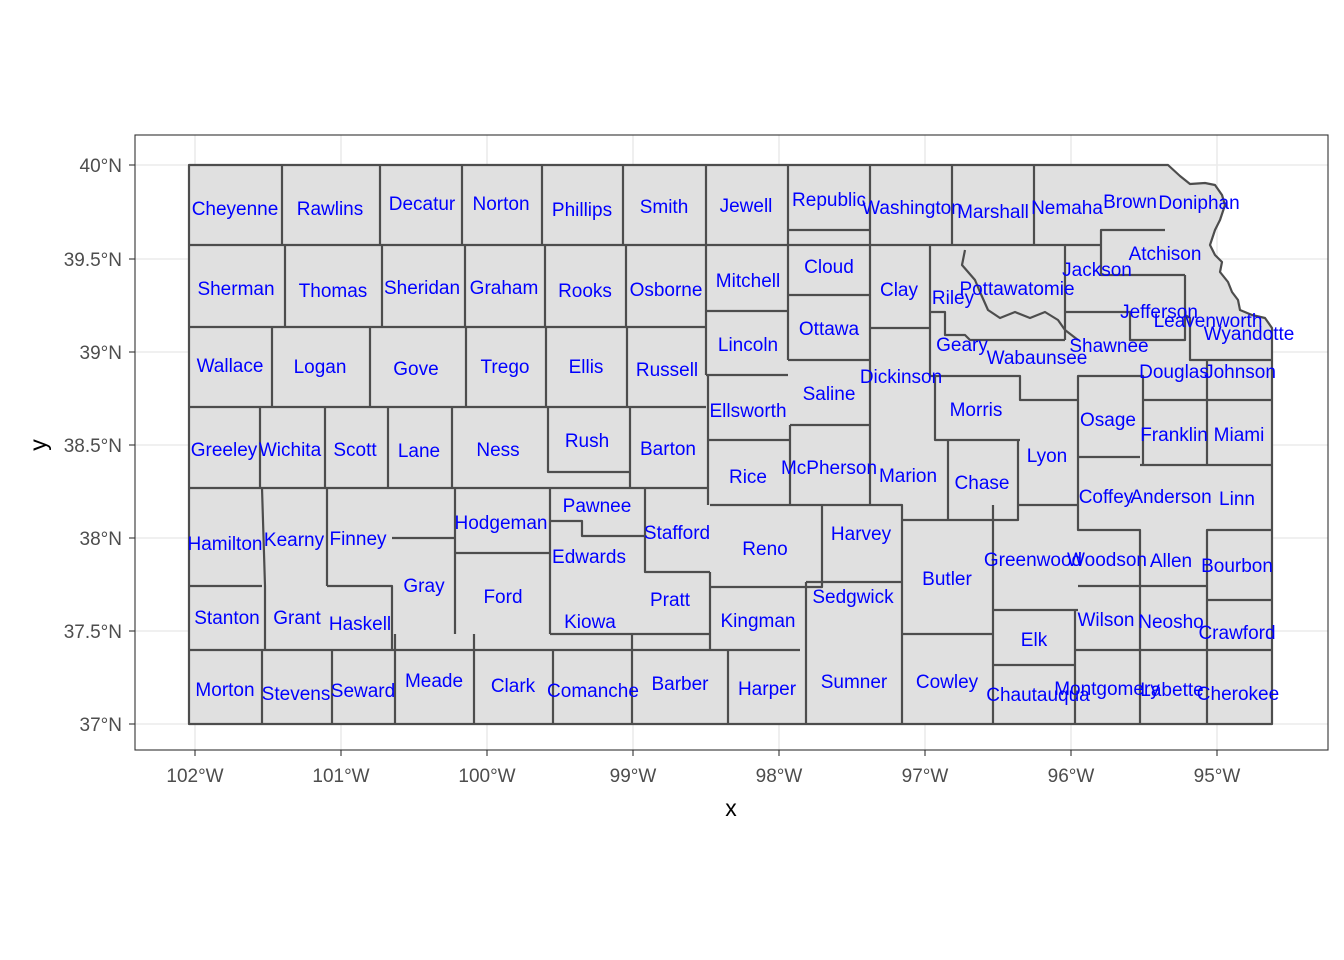 The width and height of the screenshot is (1344, 960). I want to click on county-label: Butler, so click(947, 579).